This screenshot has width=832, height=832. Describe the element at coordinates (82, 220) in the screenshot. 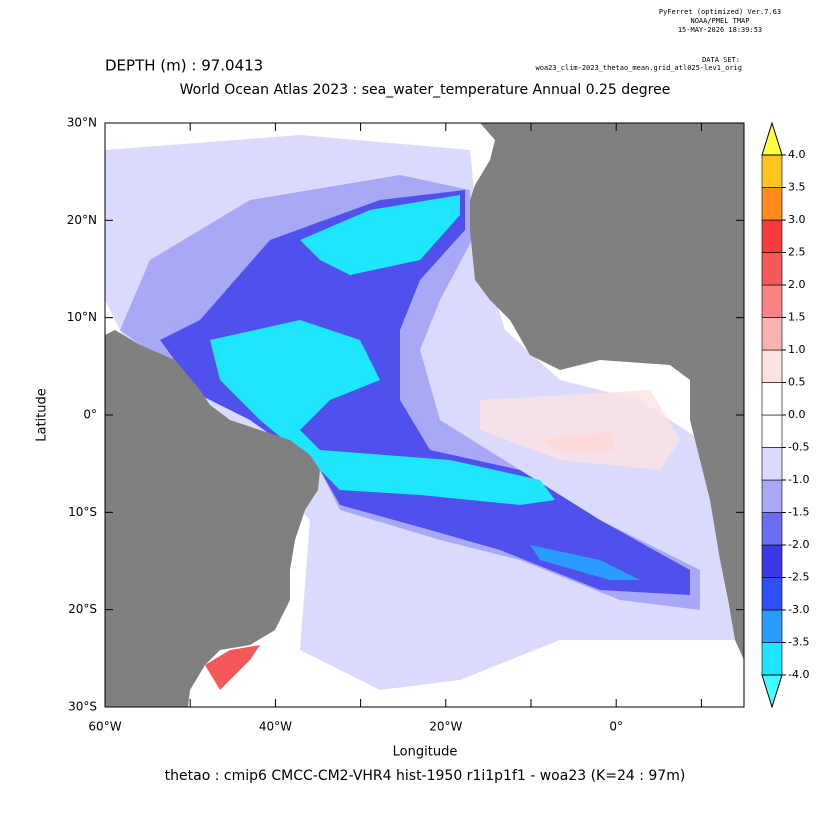

I see `y-tick-label: 20°N` at that location.